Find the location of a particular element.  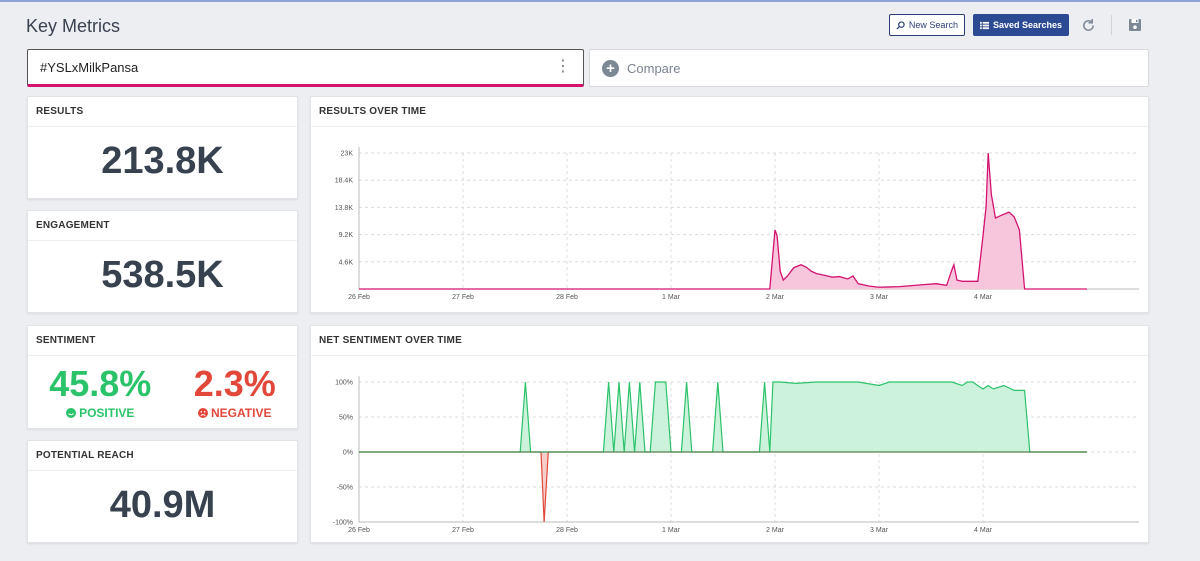

negative-label: NEGATIVE is located at coordinates (241, 413).